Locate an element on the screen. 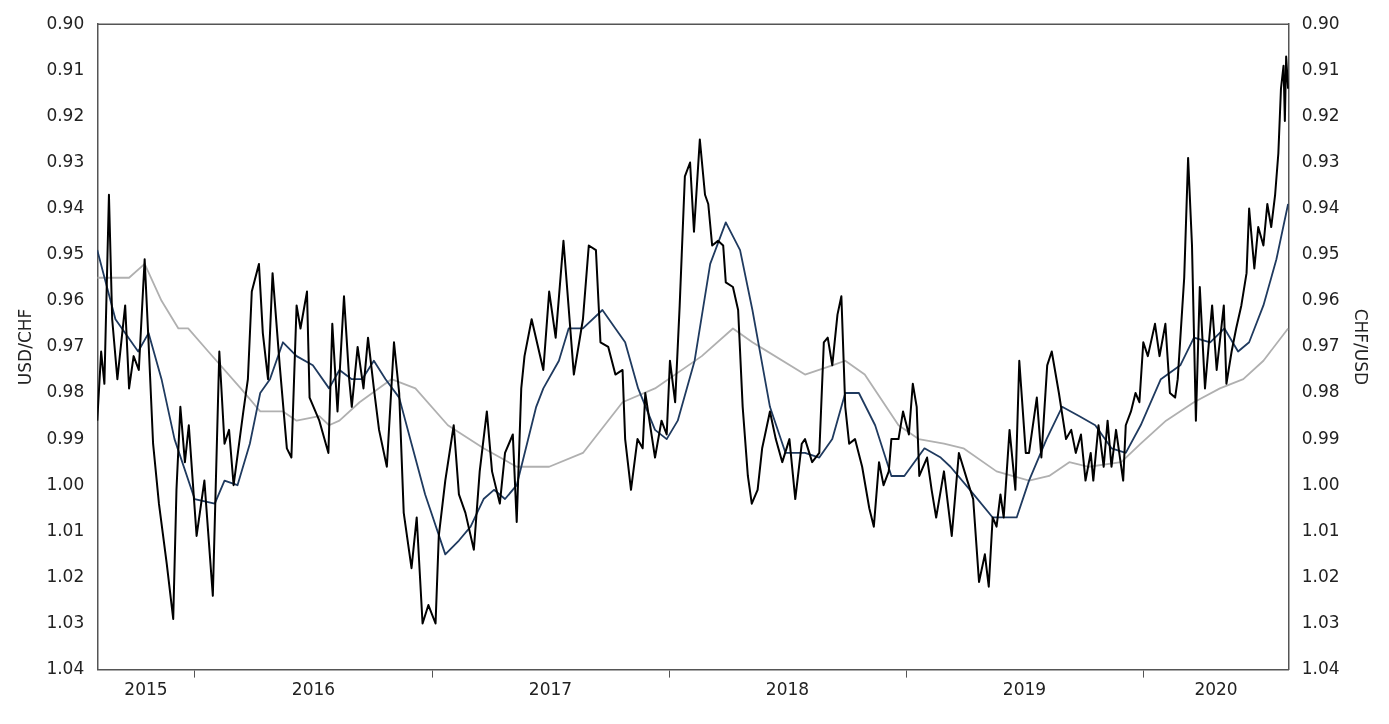 Image resolution: width=1389 pixels, height=724 pixels. y2-tick-label: 1.03 is located at coordinates (1320, 621).